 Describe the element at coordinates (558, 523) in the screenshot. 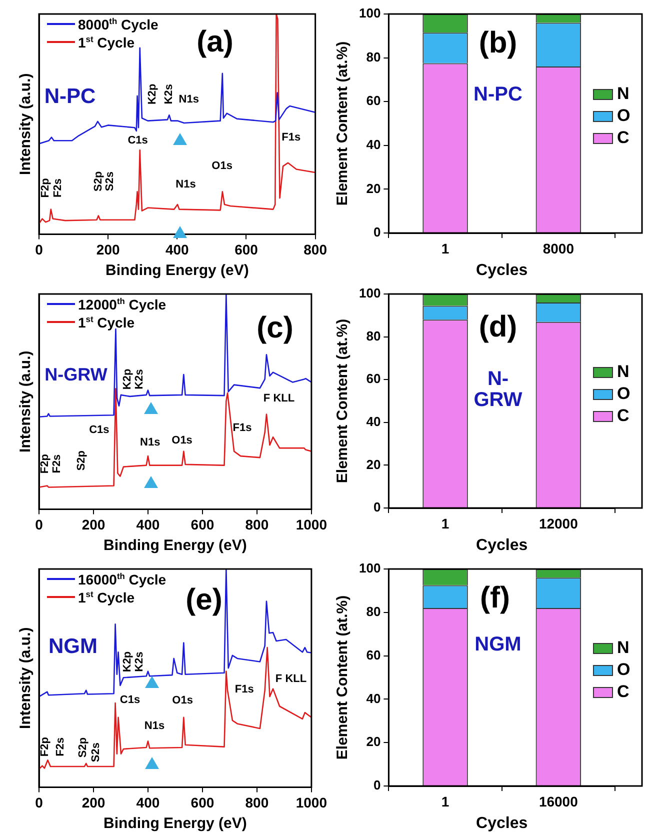

I see `x-tick-label: 12000` at that location.